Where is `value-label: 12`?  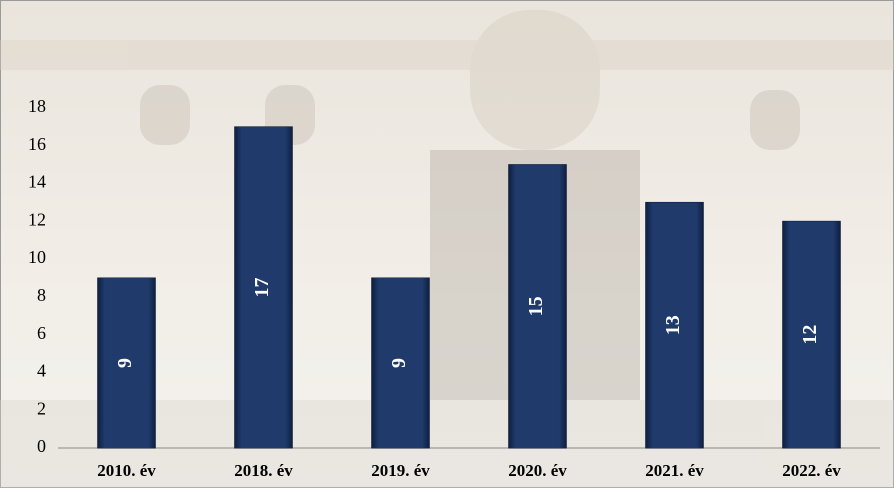 value-label: 12 is located at coordinates (810, 335).